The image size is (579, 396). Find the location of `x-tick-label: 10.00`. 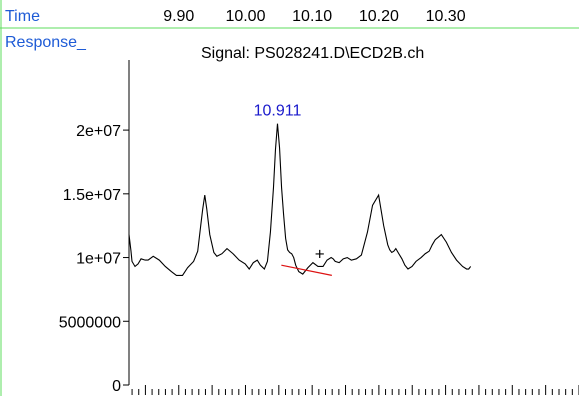

x-tick-label: 10.00 is located at coordinates (245, 16).